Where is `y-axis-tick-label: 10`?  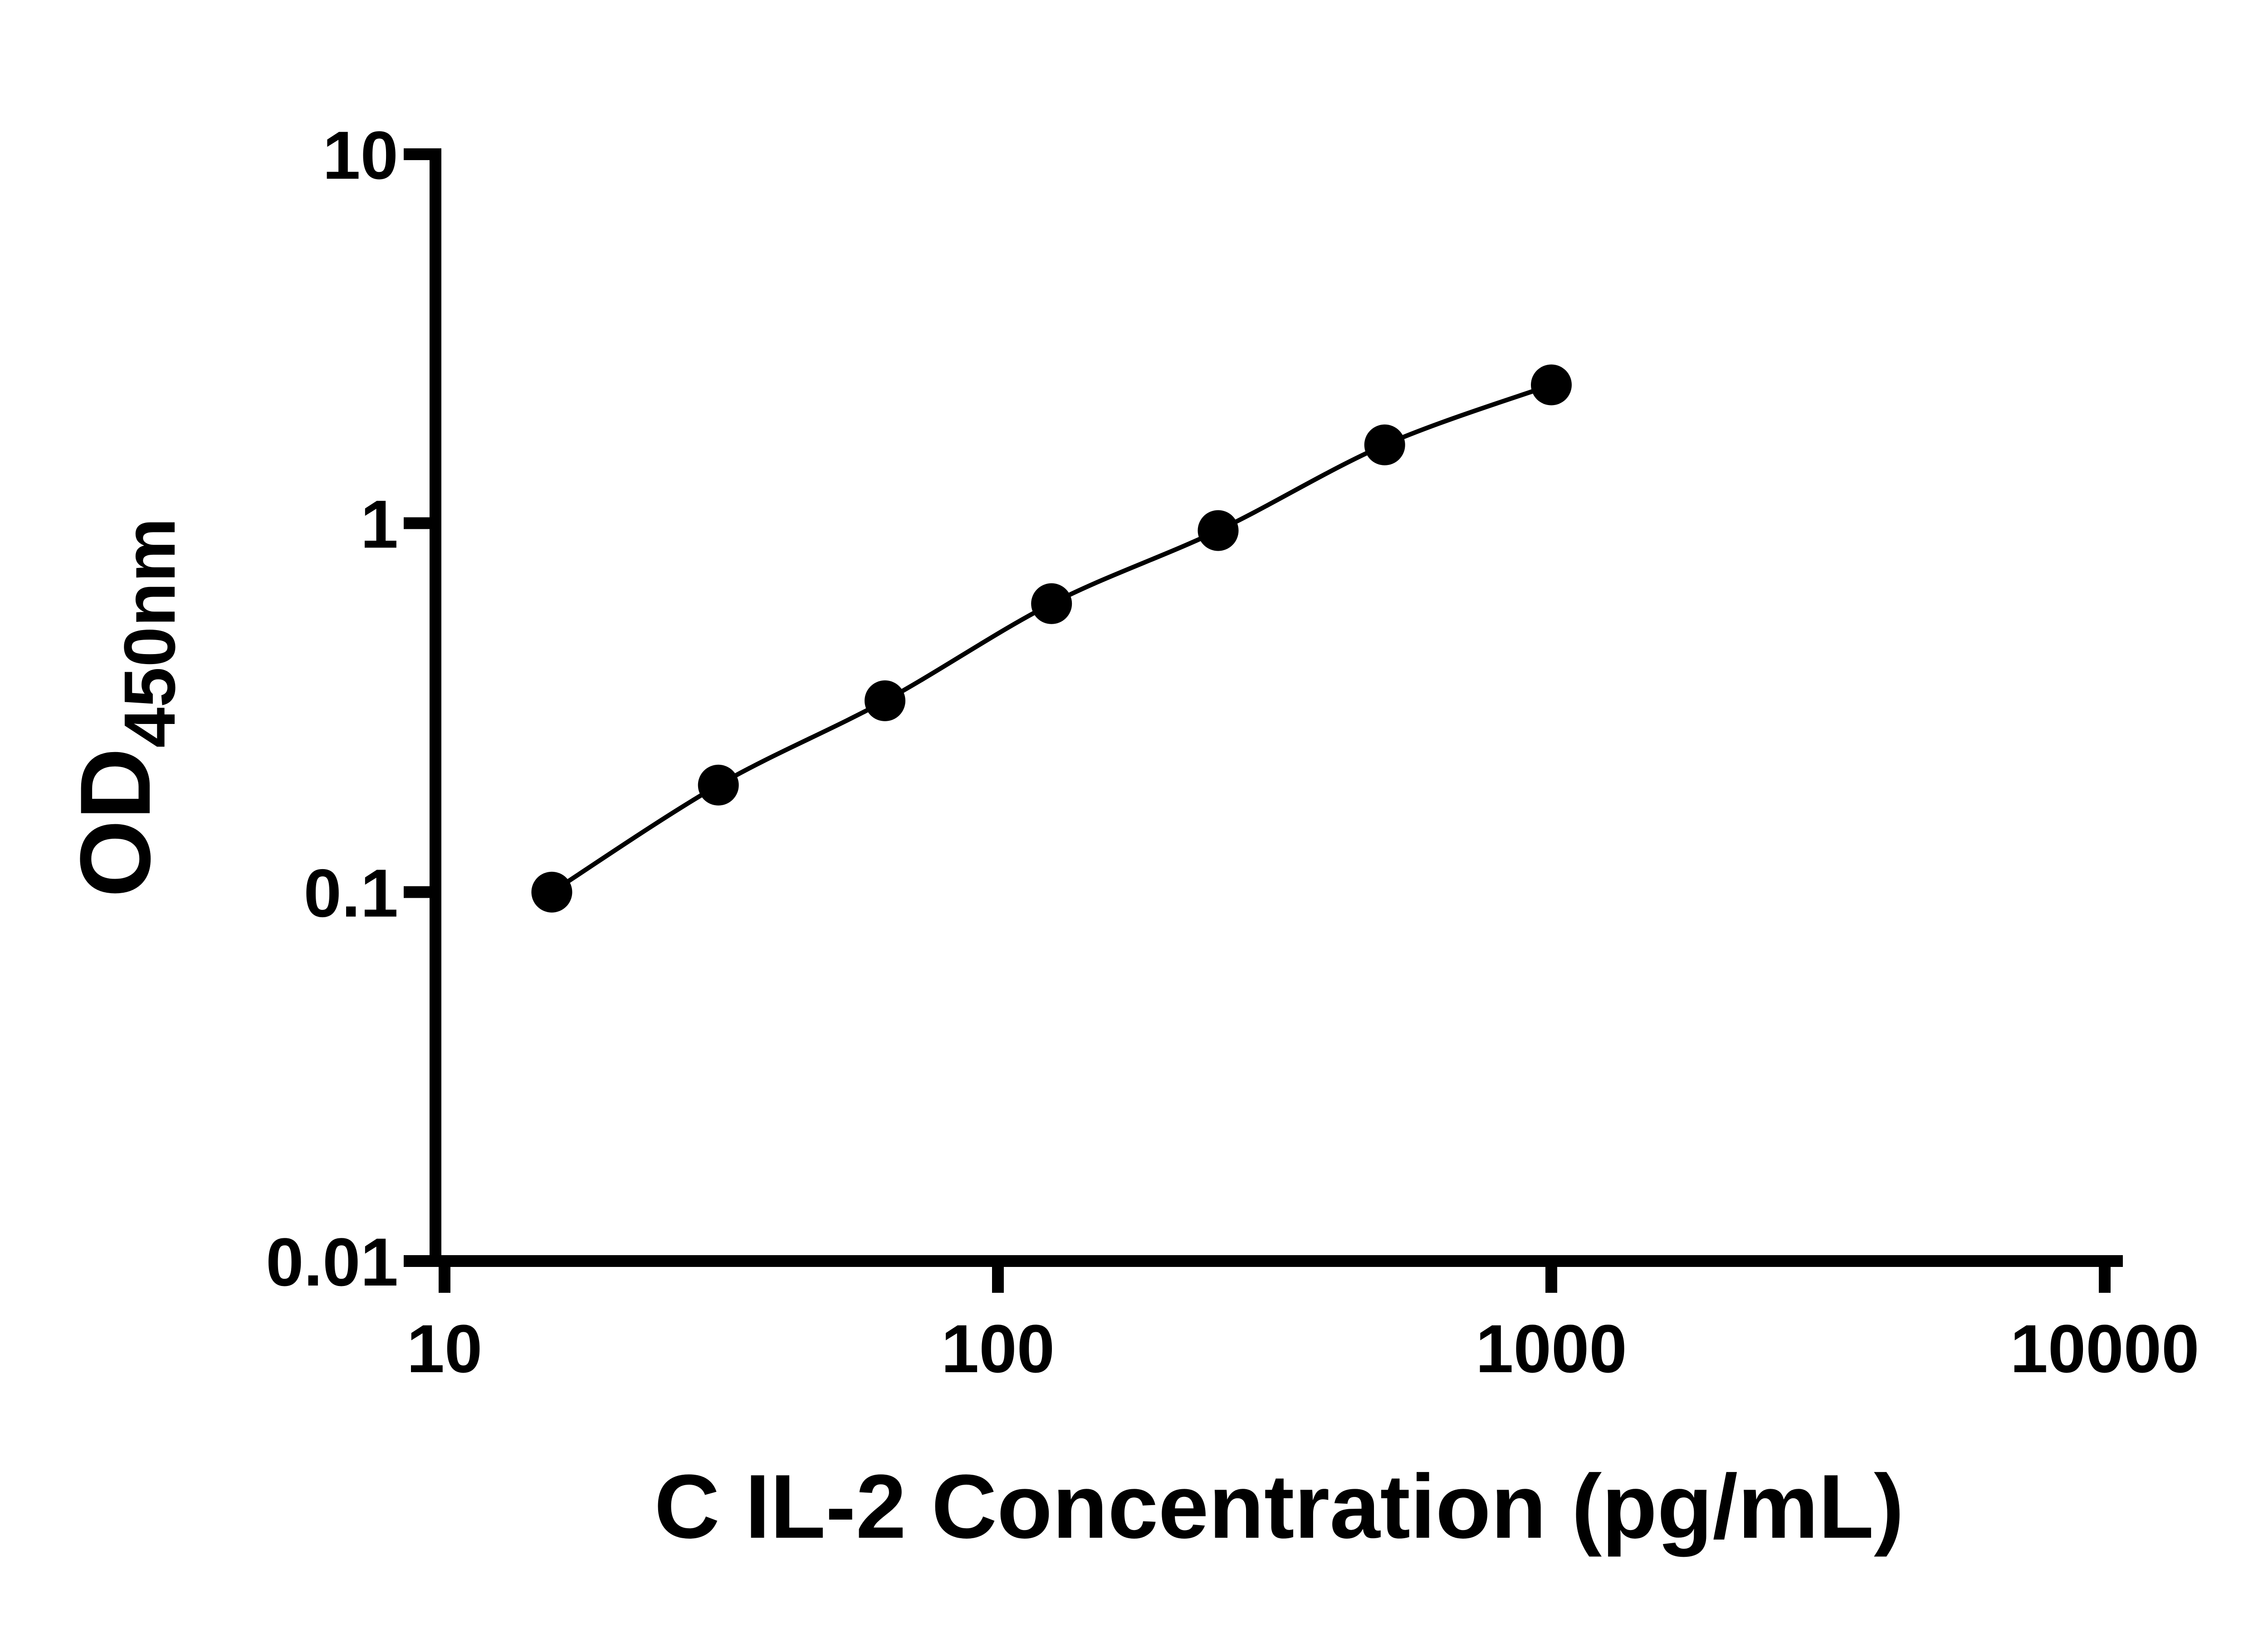 y-axis-tick-label: 10 is located at coordinates (360, 155).